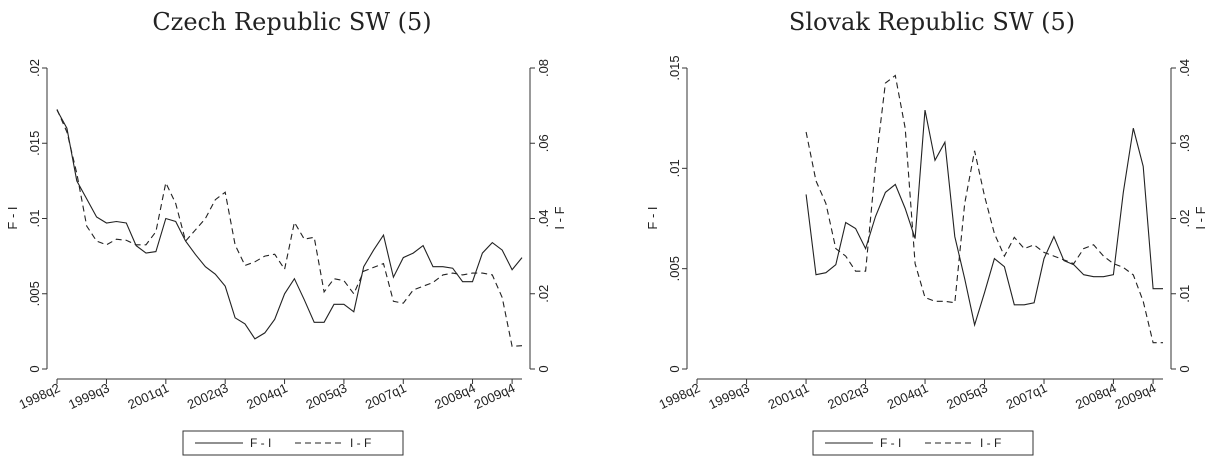  I want to click on chart2-left-tick-label: .005, so click(674, 268).